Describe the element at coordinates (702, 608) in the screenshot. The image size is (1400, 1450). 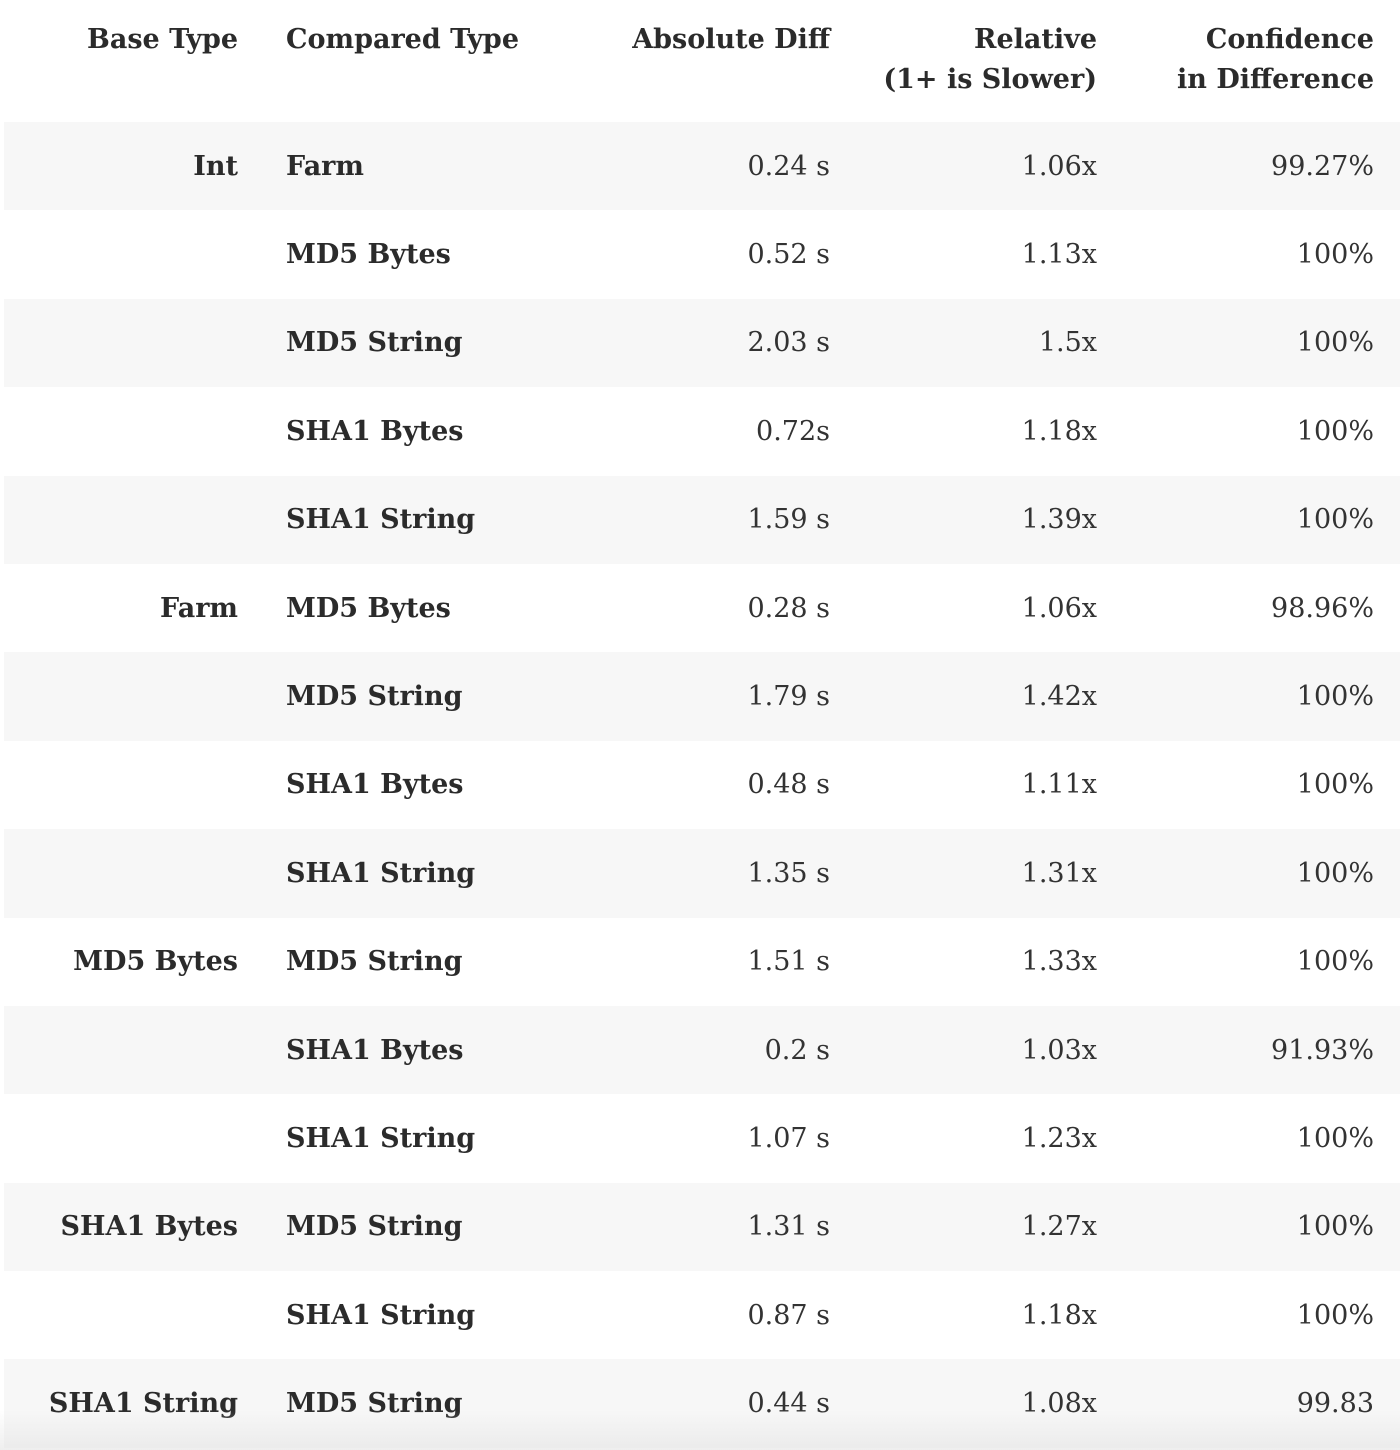
I see `table-row: Farm MD5 Bytes 0.28 s 1.06x 98.96%` at that location.